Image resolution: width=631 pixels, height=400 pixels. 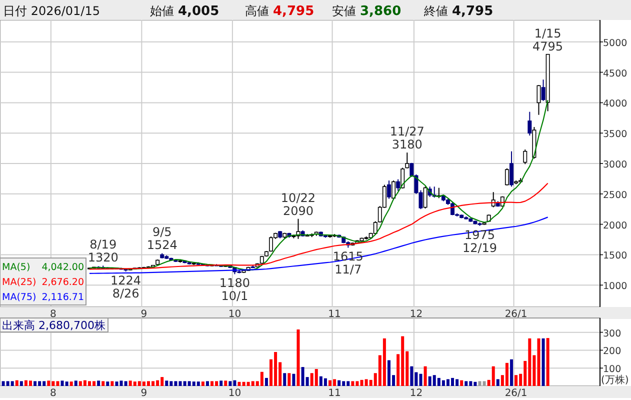 What do you see at coordinates (103, 251) in the screenshot?
I see `annotation: 8/19 1320` at bounding box center [103, 251].